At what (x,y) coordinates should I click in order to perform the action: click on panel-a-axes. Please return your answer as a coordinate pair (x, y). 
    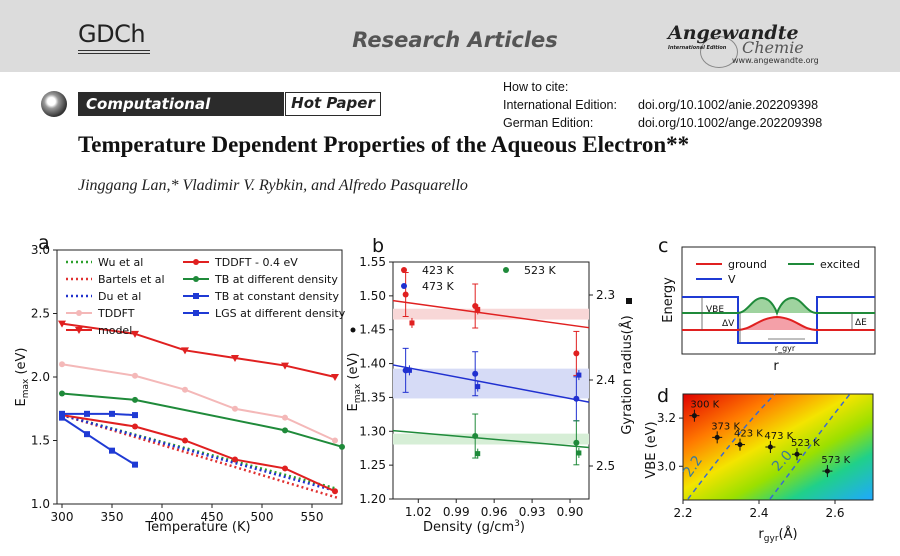
    Looking at the image, I should click on (199, 377).